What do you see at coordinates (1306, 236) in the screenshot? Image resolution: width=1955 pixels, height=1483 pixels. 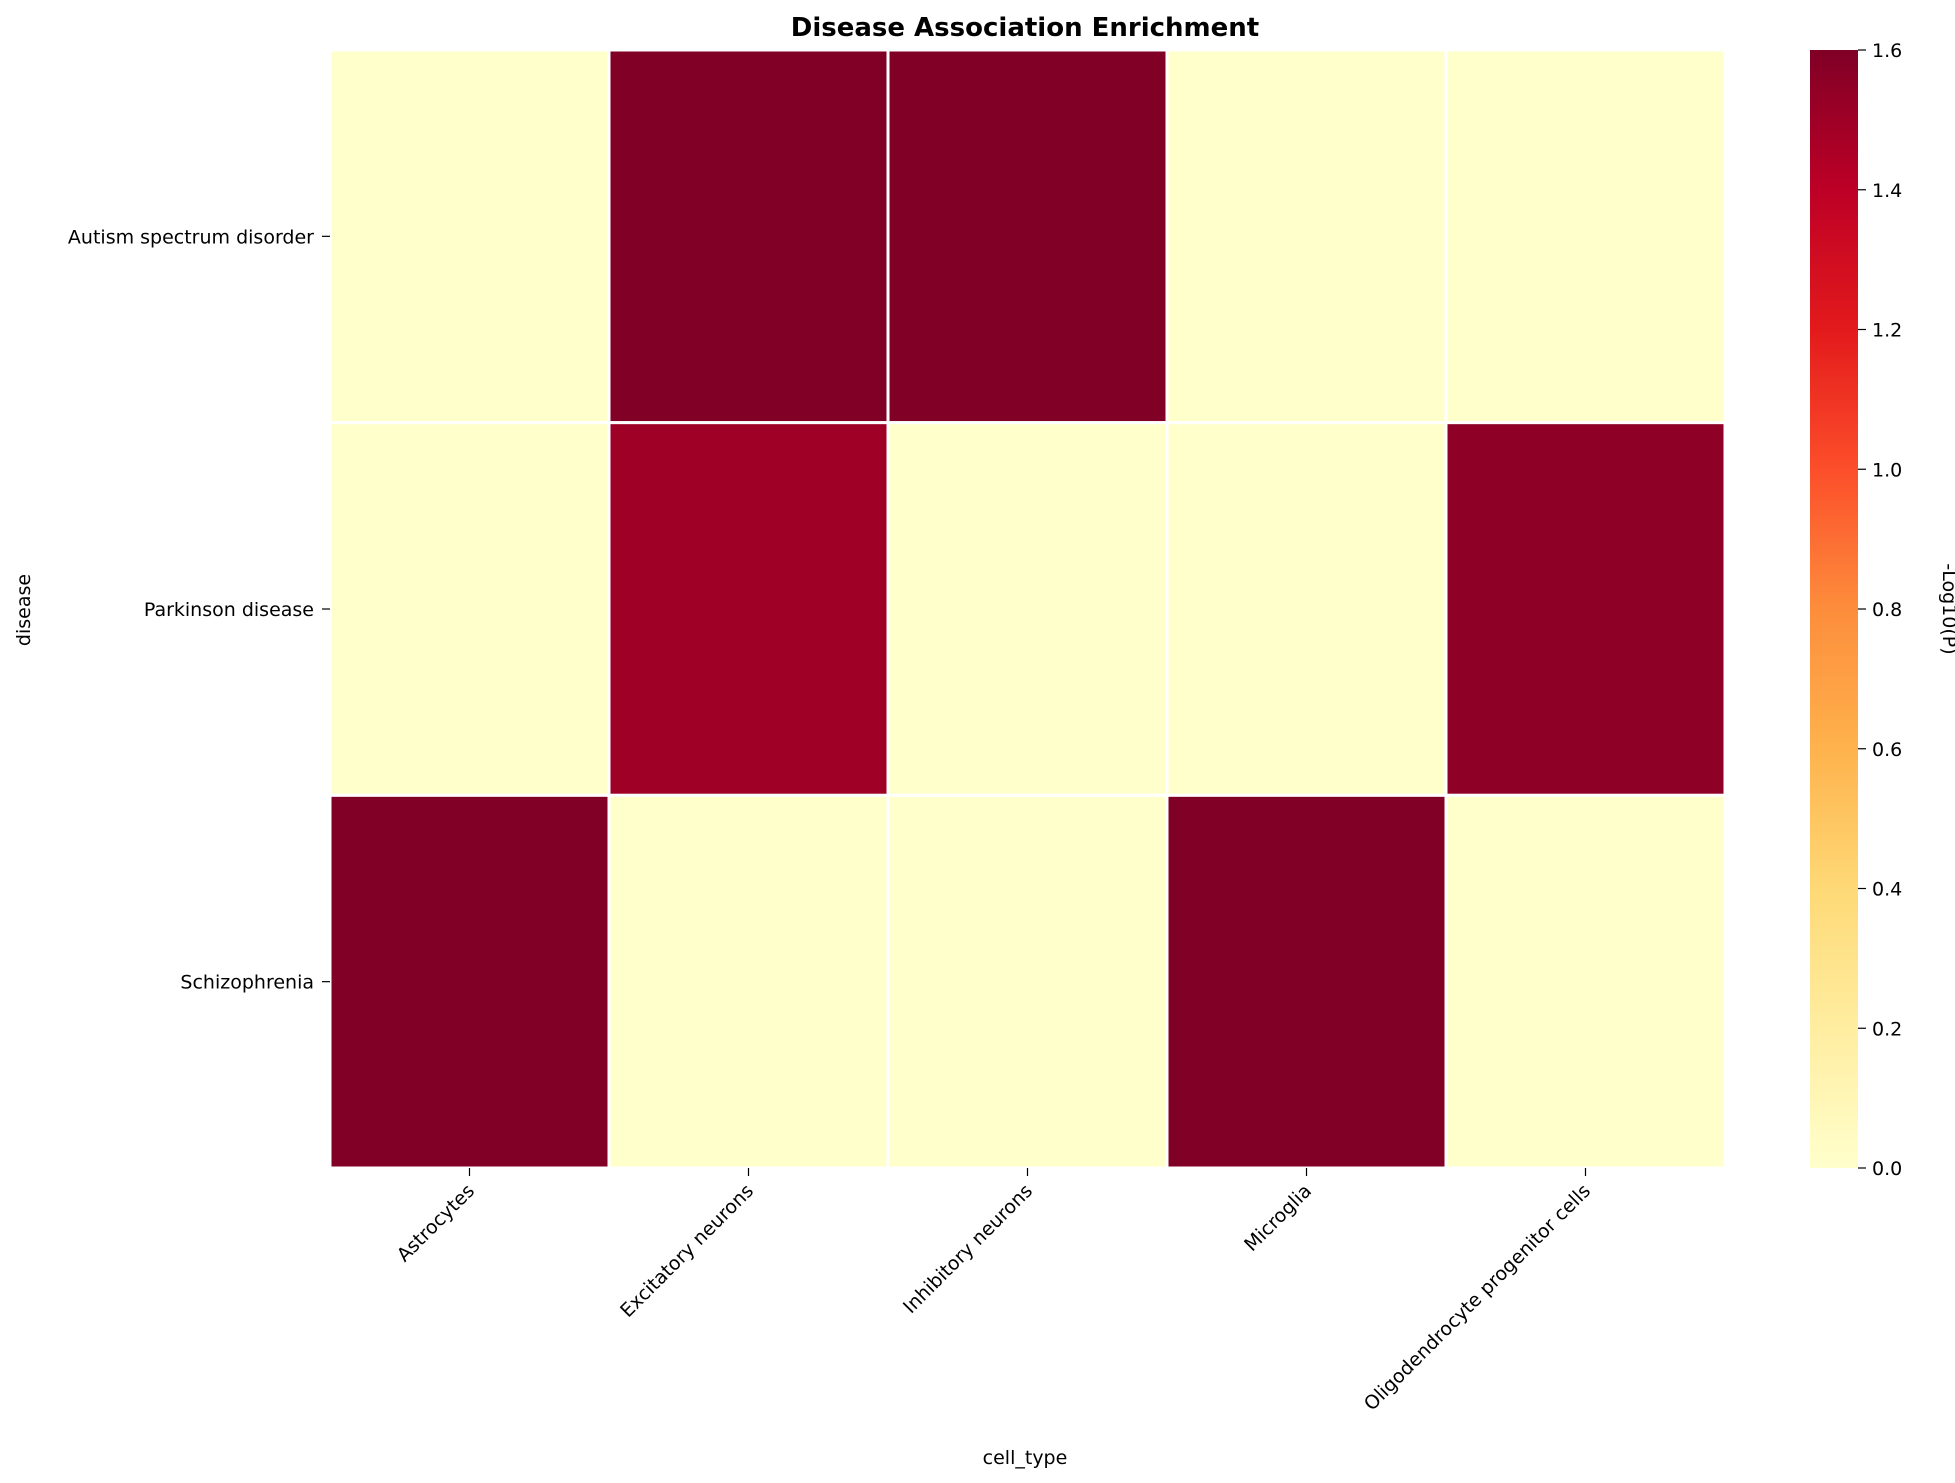 I see `heatmap-cell-autism-spectrum-disorder-microglia` at bounding box center [1306, 236].